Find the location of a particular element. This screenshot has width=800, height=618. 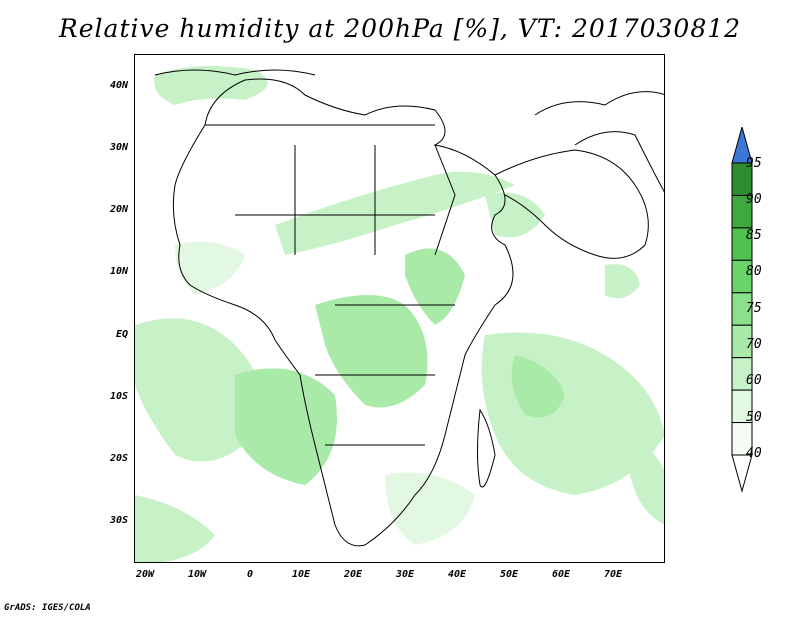

lat-tick-label: 10S is located at coordinates (118, 396).